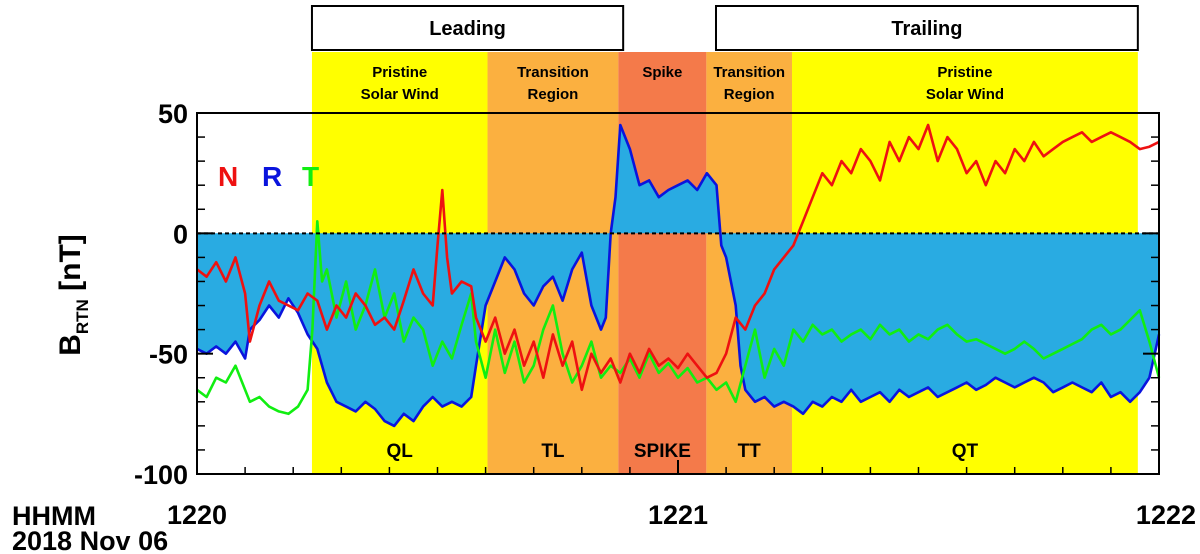 Image resolution: width=1200 pixels, height=554 pixels. I want to click on legend-label-r: R, so click(272, 176).